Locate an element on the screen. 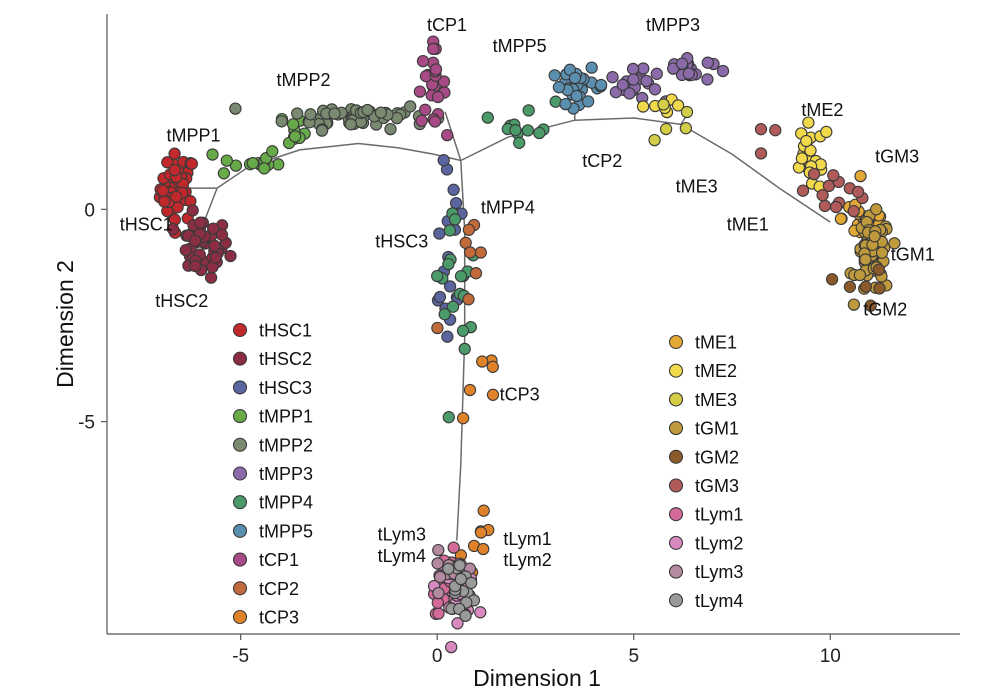  cluster-label-tcp2: tCP2 is located at coordinates (602, 161).